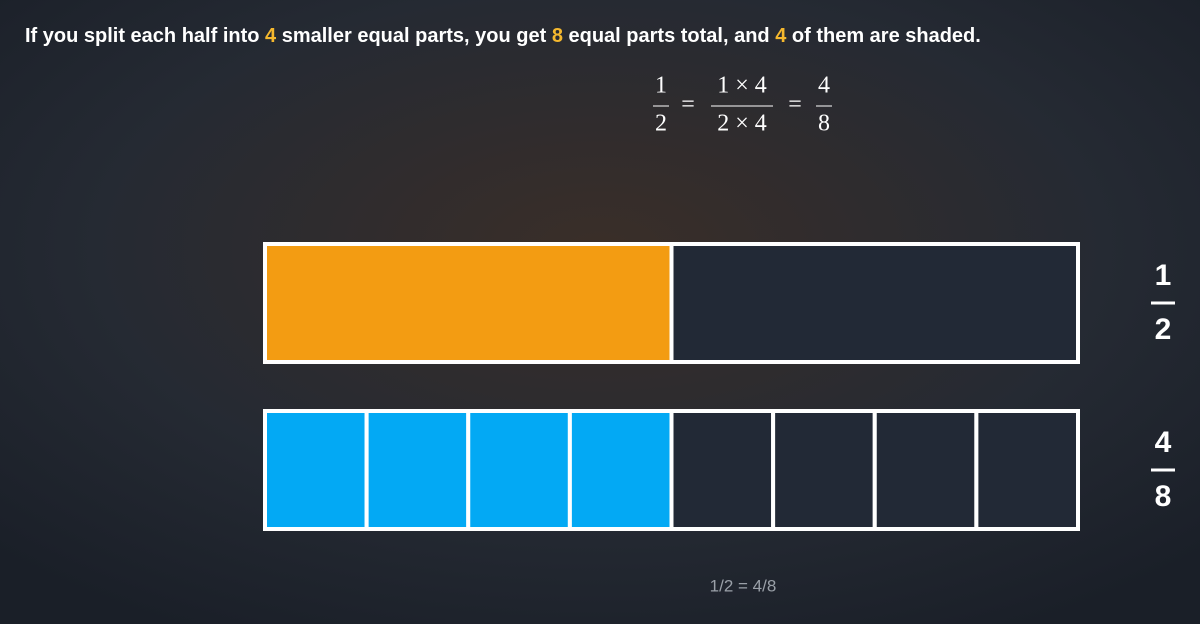 The height and width of the screenshot is (624, 1200). I want to click on fraction-numerator: 1, so click(1163, 275).